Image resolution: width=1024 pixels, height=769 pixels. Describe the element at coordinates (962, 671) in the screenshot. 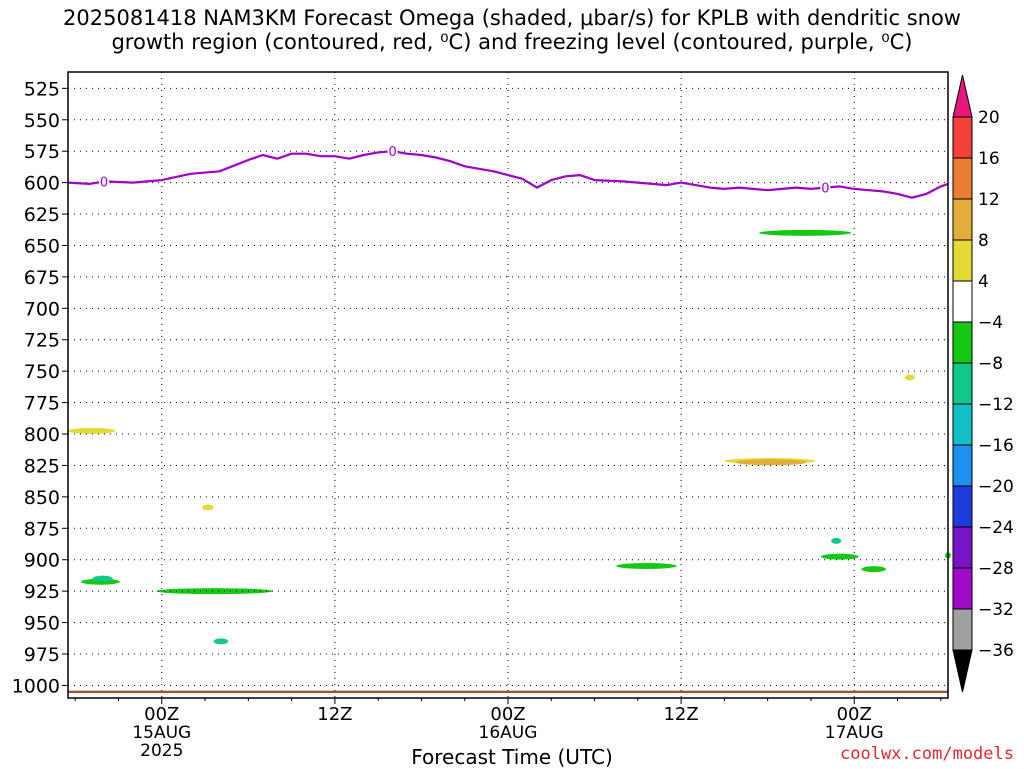

I see `colorbar-bottom-arrow` at that location.